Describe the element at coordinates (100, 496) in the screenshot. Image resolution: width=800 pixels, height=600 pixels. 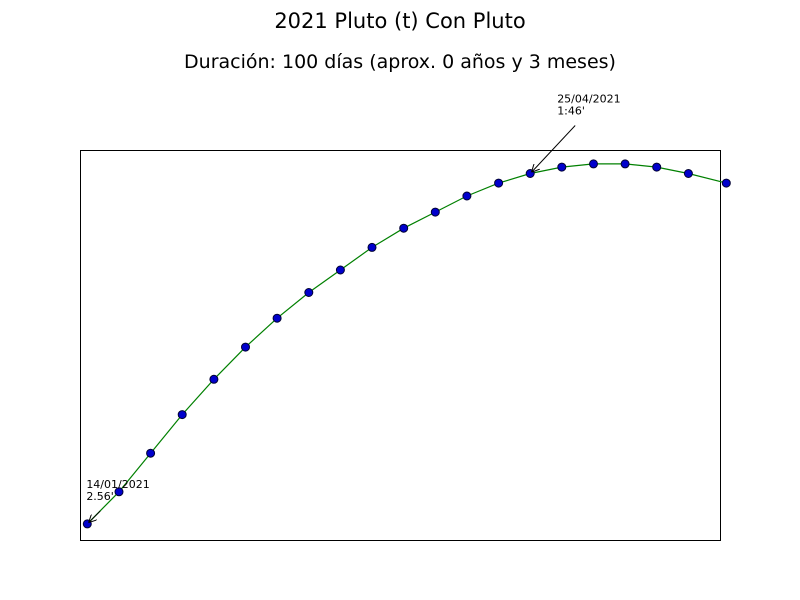
I see `annotation-value: 2.56'` at that location.